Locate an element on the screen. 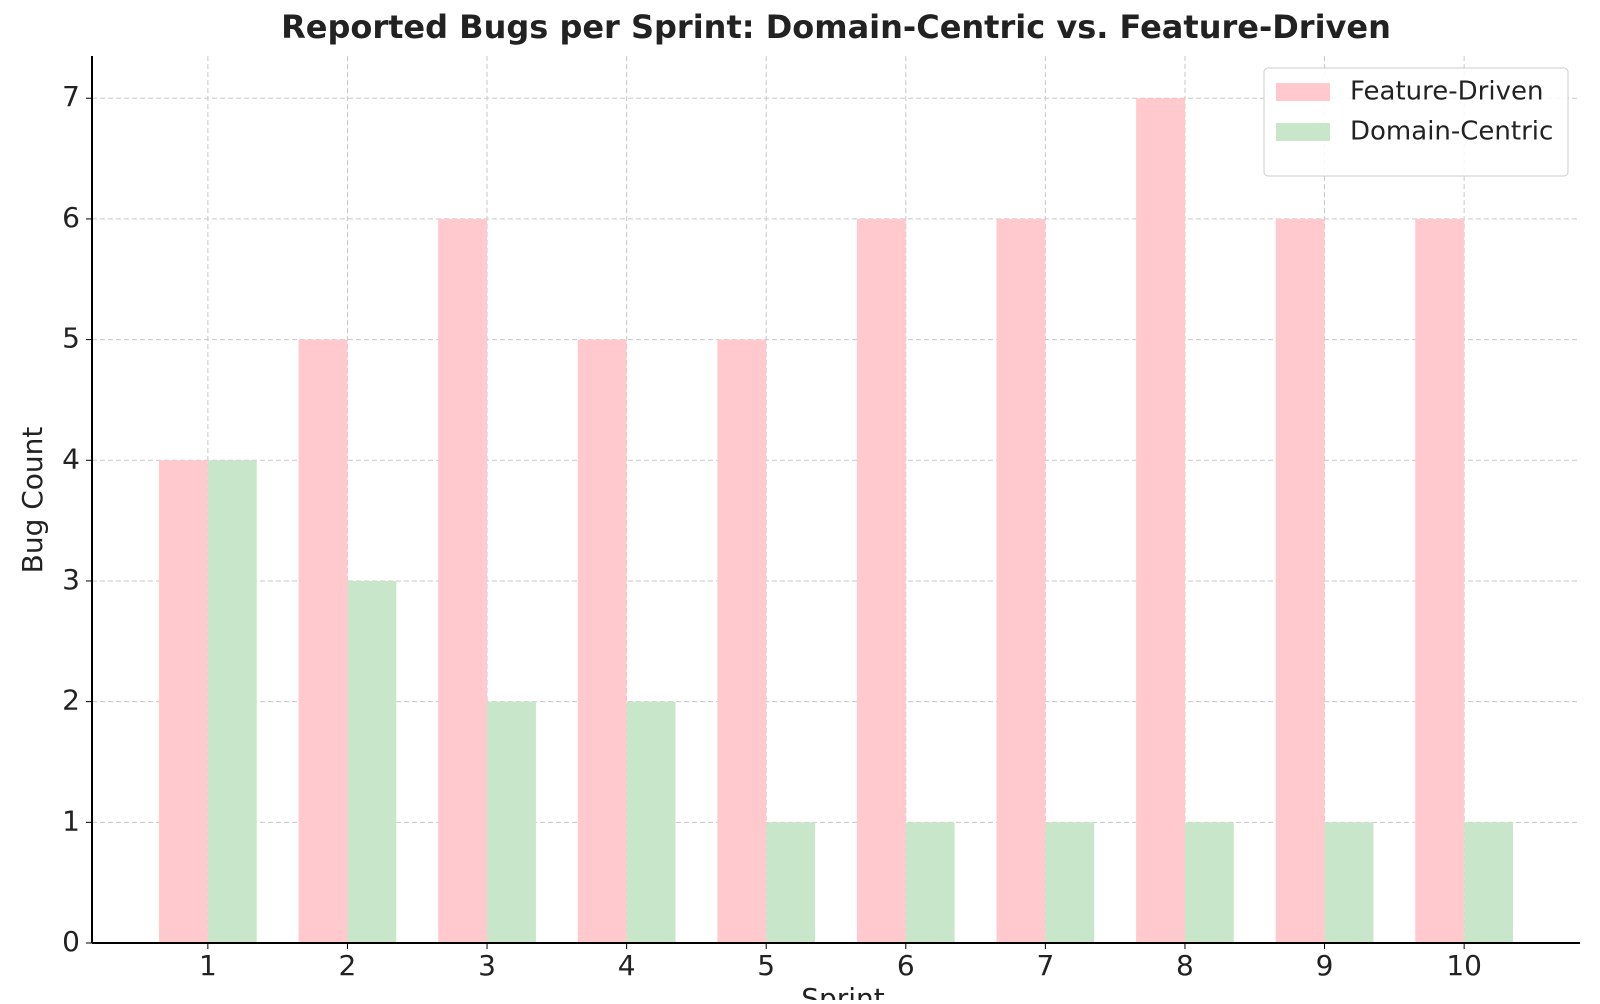 Image resolution: width=1600 pixels, height=1004 pixels. x-tick-label: 4 is located at coordinates (627, 965).